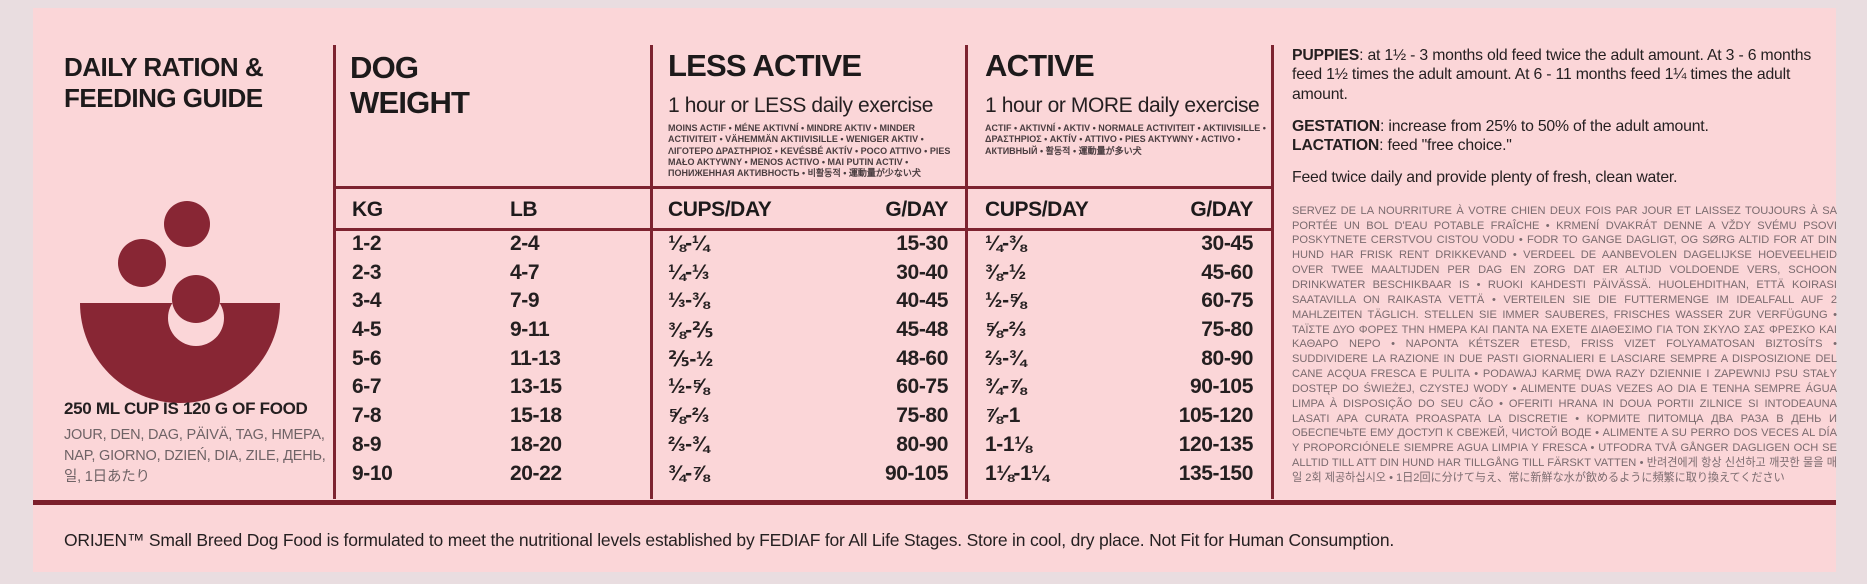 This screenshot has width=1867, height=584. Describe the element at coordinates (1005, 358) in the screenshot. I see `active-cups-cell: ⅔-¾` at that location.